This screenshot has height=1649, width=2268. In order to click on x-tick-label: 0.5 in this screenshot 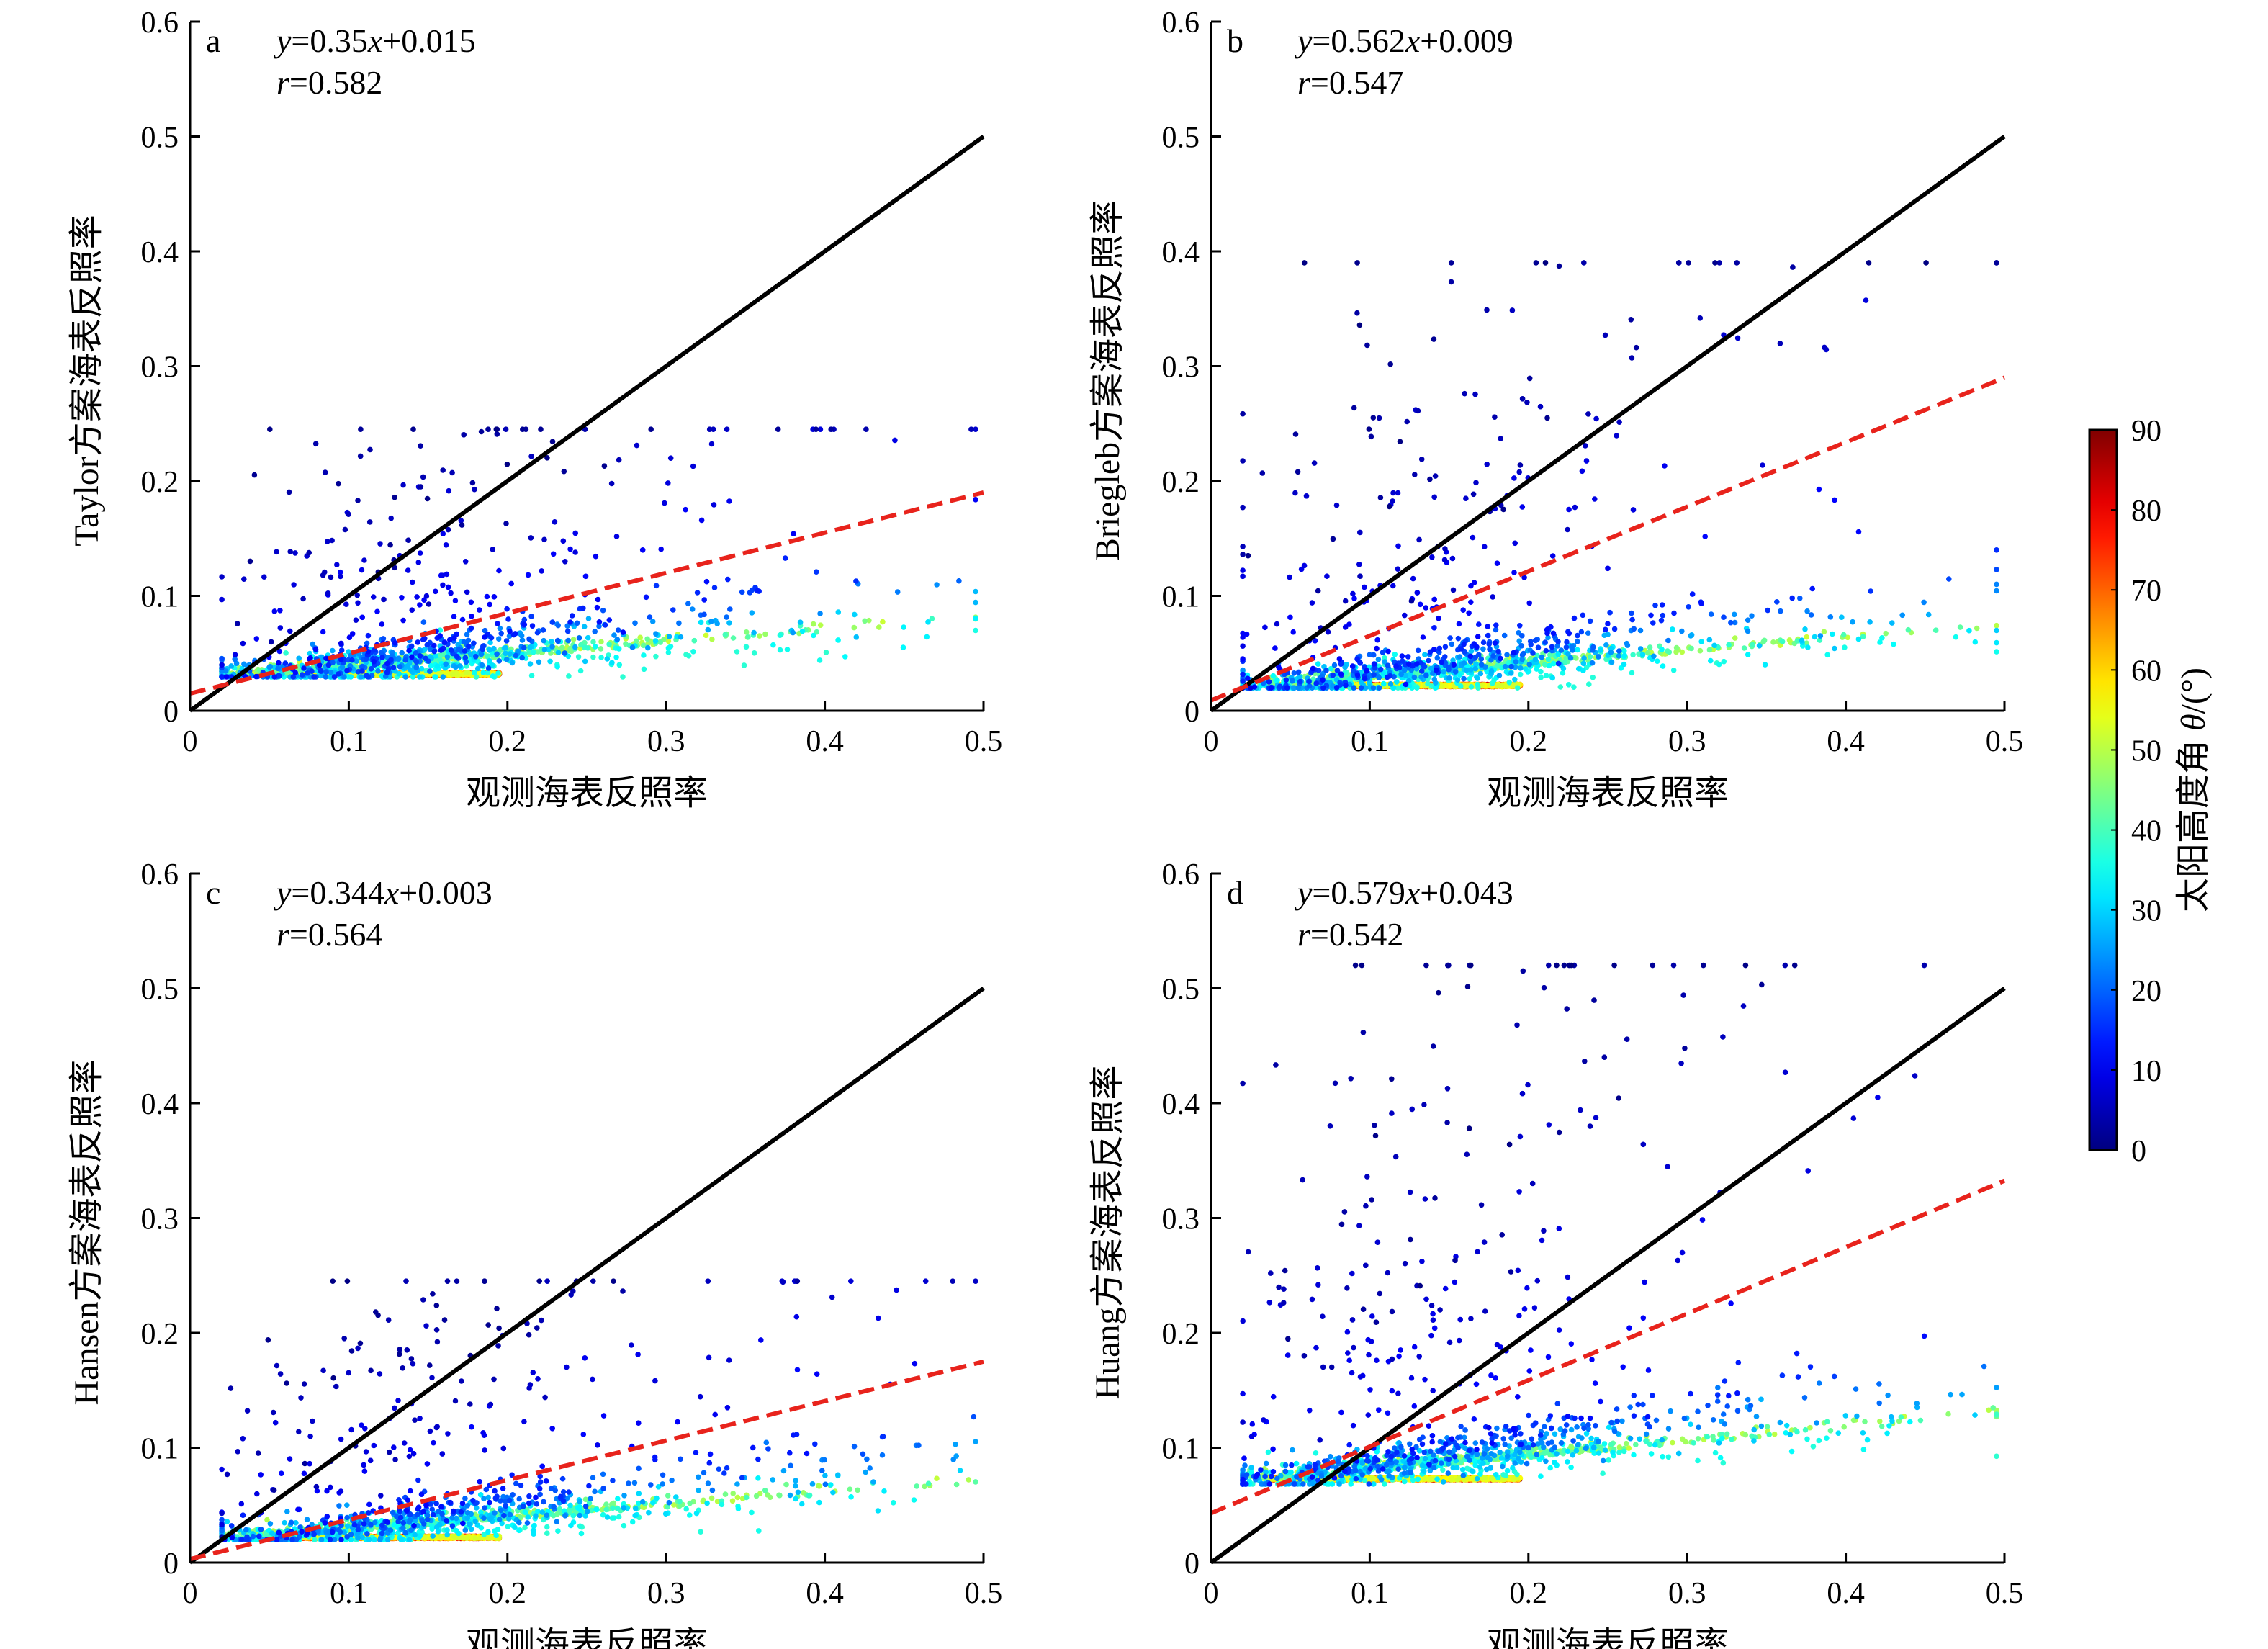, I will do `click(984, 741)`.